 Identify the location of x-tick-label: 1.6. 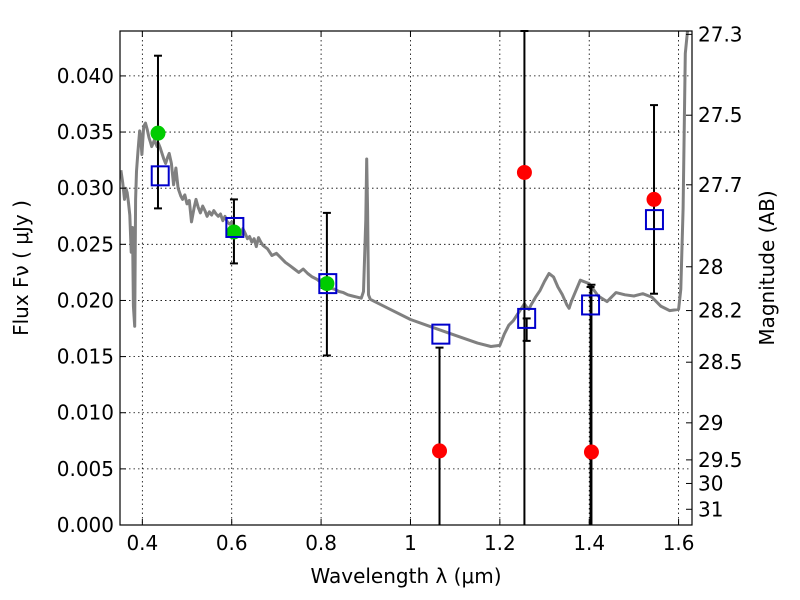
(679, 543).